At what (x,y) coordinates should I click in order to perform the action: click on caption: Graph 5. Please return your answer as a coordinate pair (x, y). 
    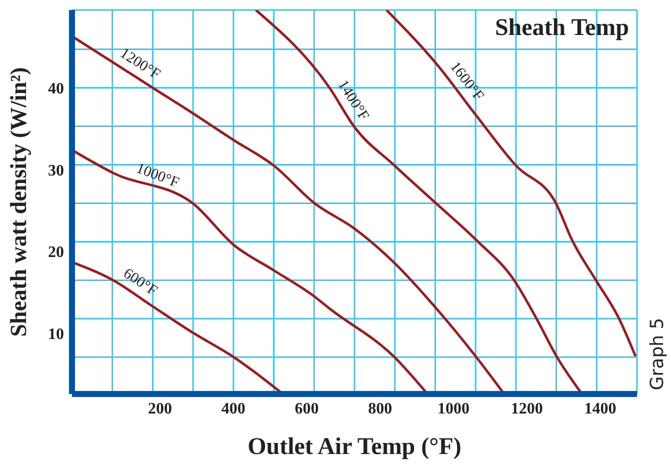
    Looking at the image, I should click on (657, 354).